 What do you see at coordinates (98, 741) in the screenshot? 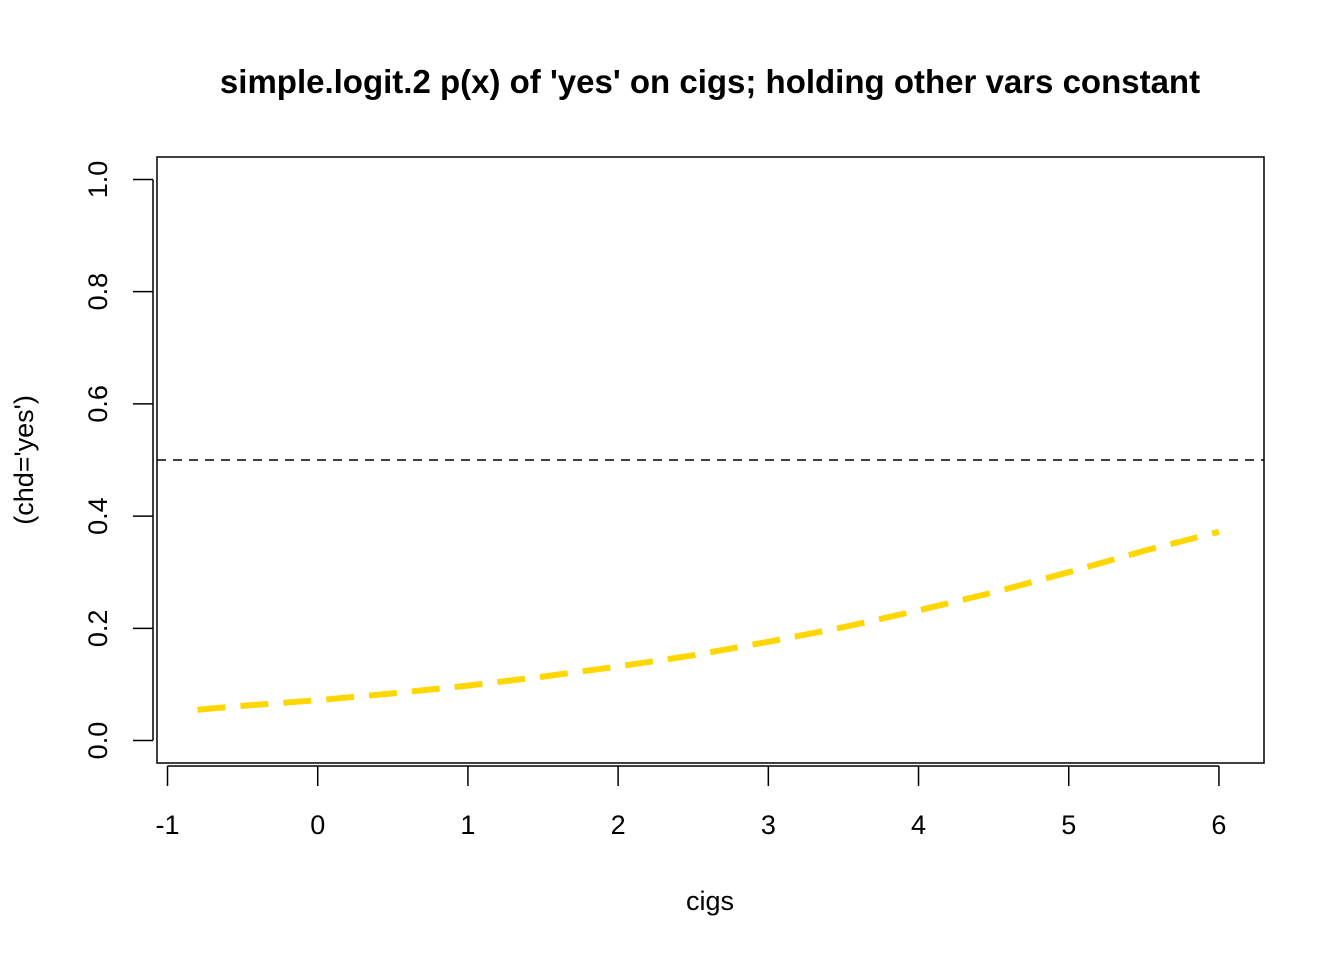
I see `y-tick-label: 0.0` at bounding box center [98, 741].